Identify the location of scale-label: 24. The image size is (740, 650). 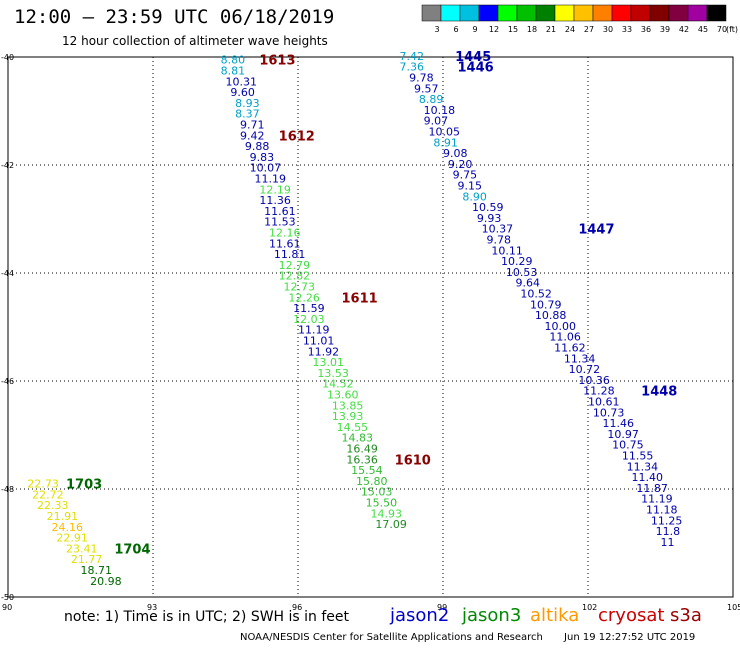
(570, 29).